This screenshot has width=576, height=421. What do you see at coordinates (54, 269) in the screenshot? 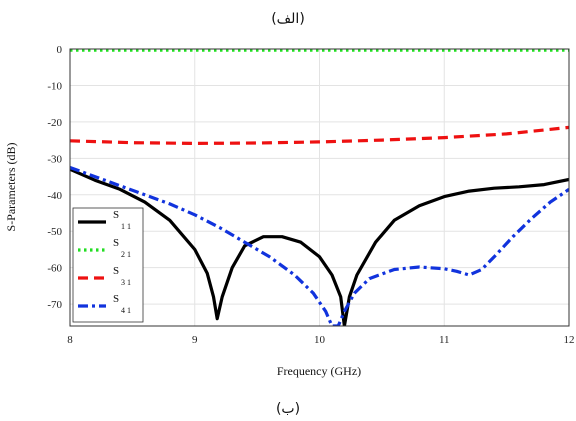
I see `y-tick-label: -60` at bounding box center [54, 269].